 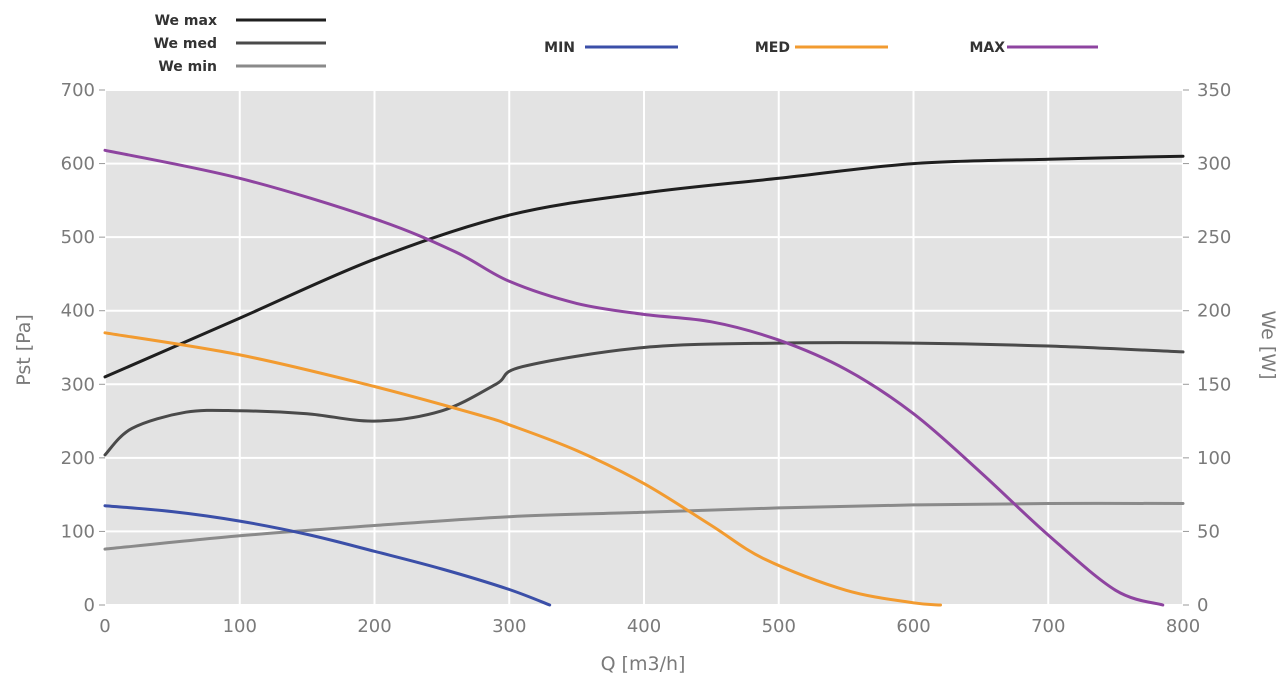 I want to click on y-tick-label: 300, so click(x=78, y=384).